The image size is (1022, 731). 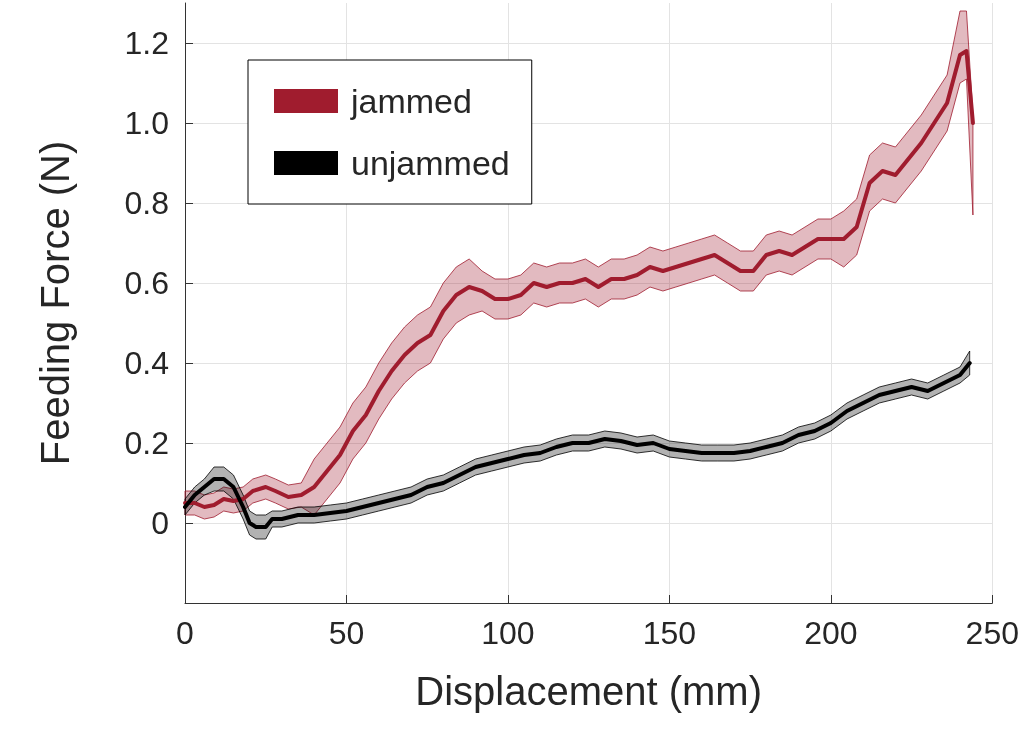 I want to click on x-tick-label: 200, so click(x=831, y=633).